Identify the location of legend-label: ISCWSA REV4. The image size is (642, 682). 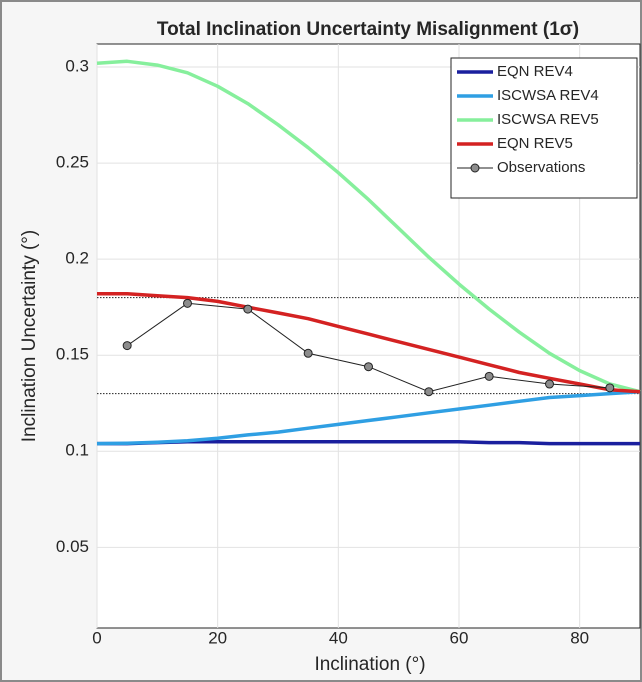
(548, 95).